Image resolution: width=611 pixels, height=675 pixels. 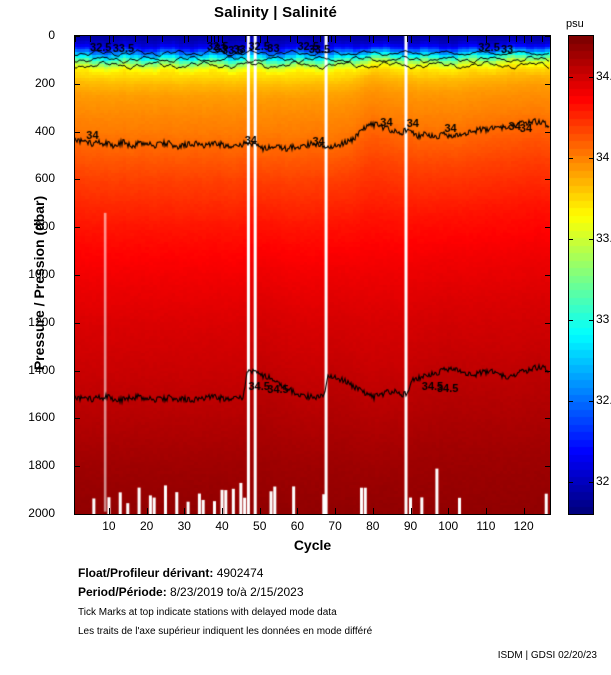 I want to click on y-tick-label: 800, so click(x=44, y=226).